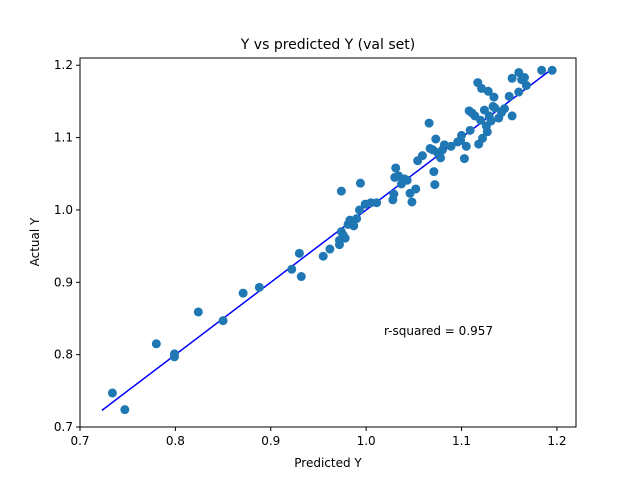 This screenshot has height=480, width=640. Describe the element at coordinates (270, 441) in the screenshot. I see `x-tick-label: 0.9` at that location.